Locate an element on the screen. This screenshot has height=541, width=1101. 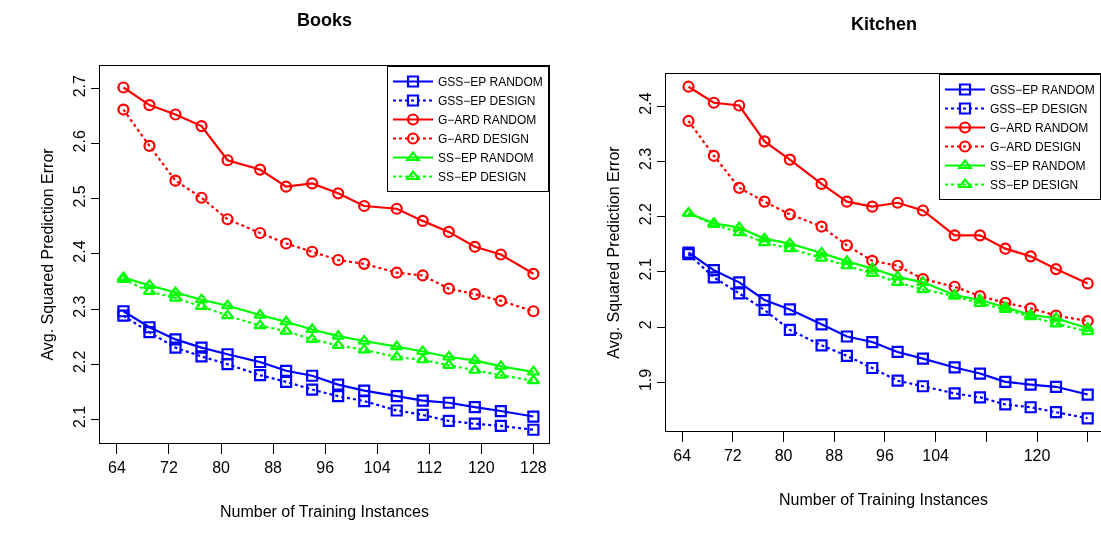
y-tick-label: 2.4 is located at coordinates (79, 251).